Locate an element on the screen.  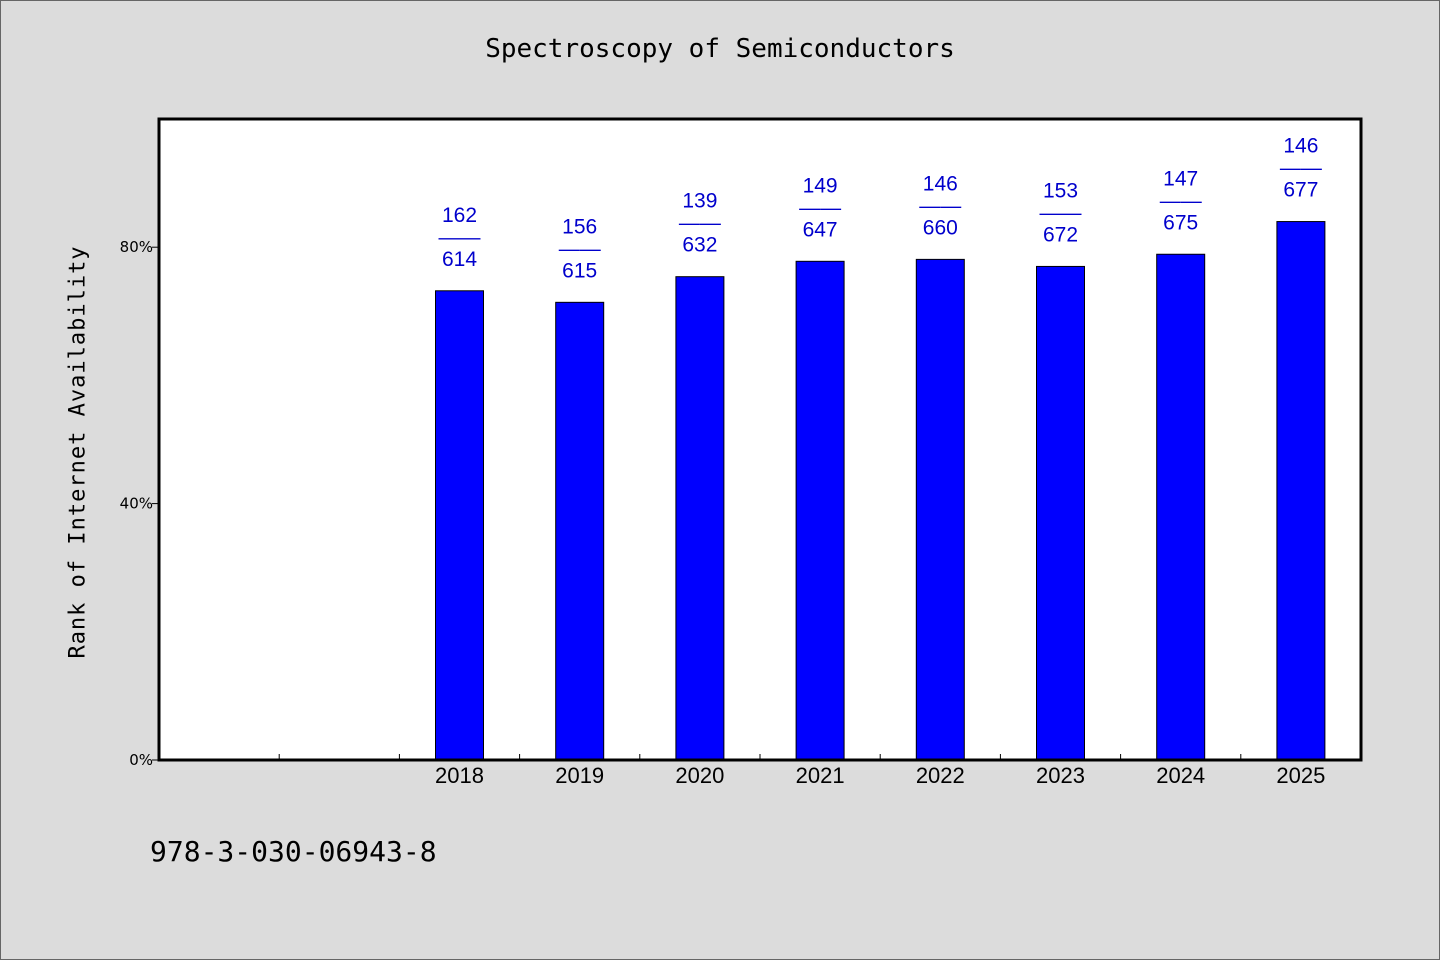
data-label-top: 139 is located at coordinates (699, 201).